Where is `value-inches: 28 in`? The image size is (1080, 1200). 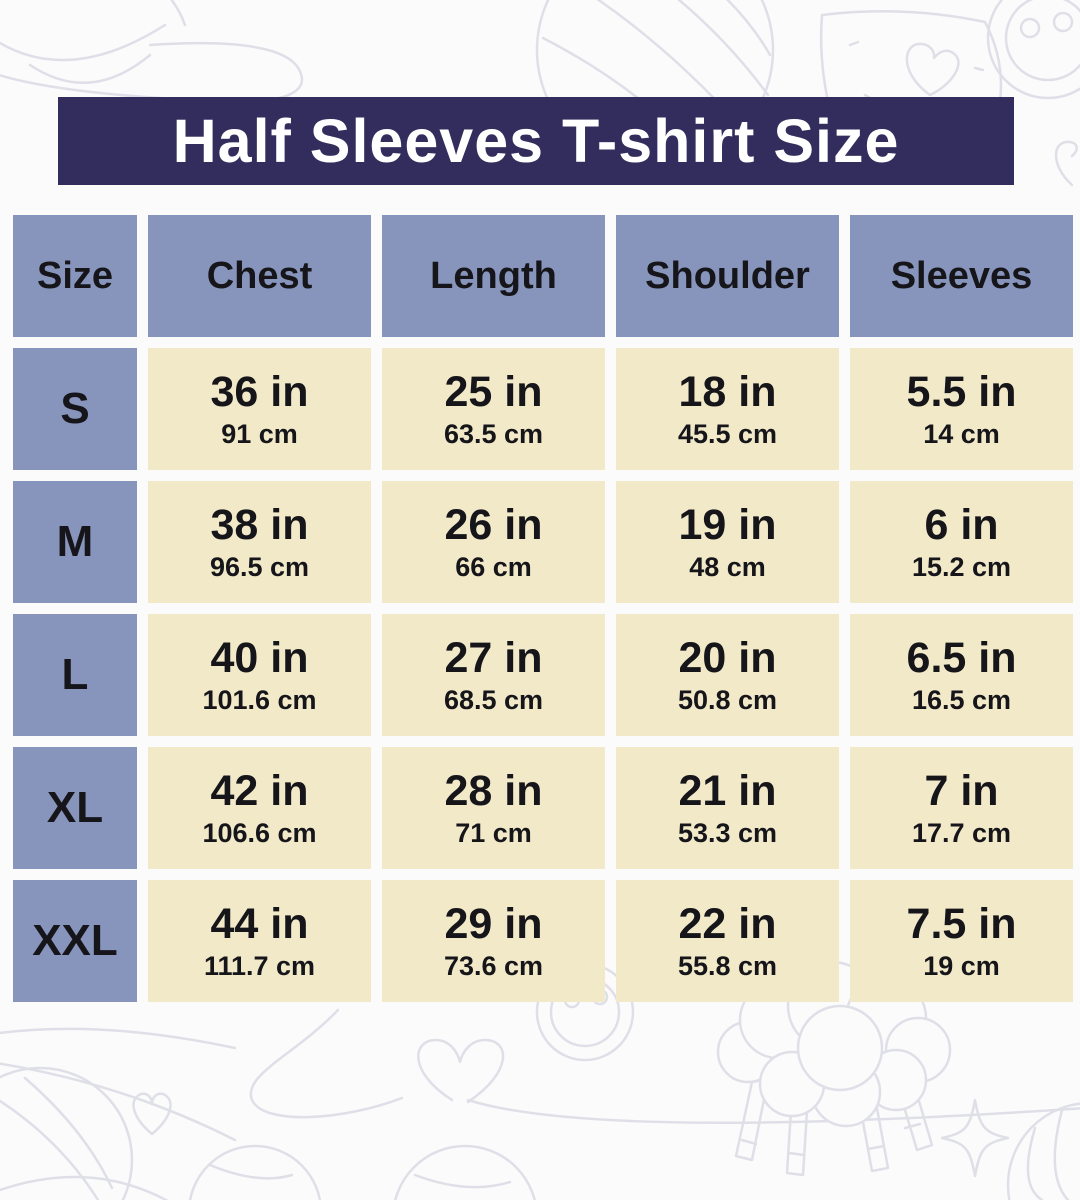
value-inches: 28 in is located at coordinates (493, 790).